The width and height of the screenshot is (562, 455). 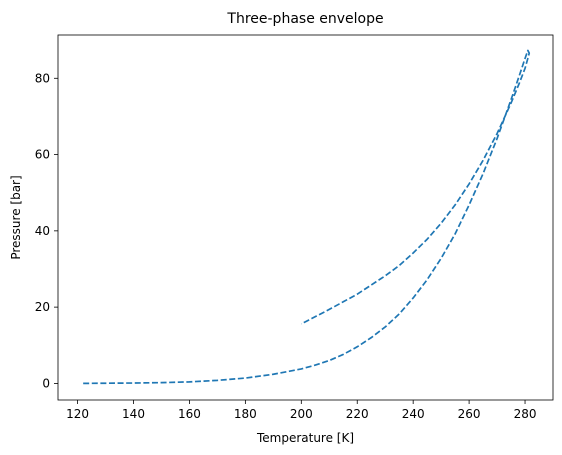 I want to click on x-tick-label: 200, so click(x=301, y=414).